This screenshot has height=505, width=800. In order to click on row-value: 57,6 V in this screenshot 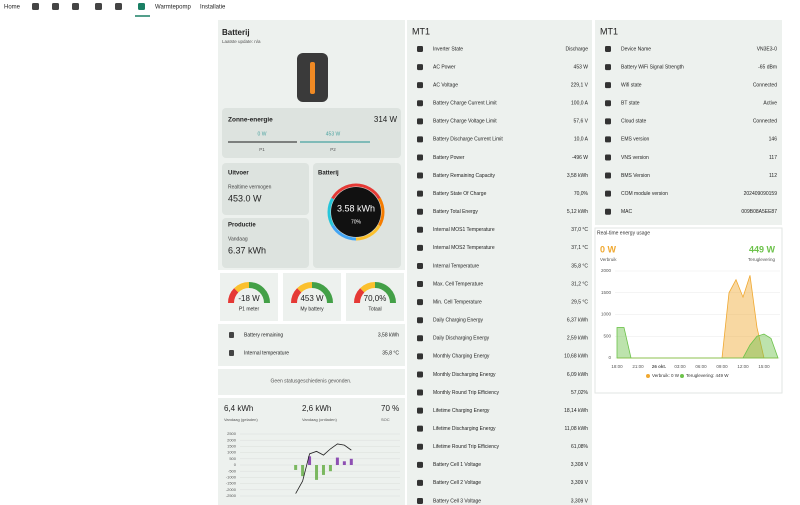, I will do `click(581, 122)`.